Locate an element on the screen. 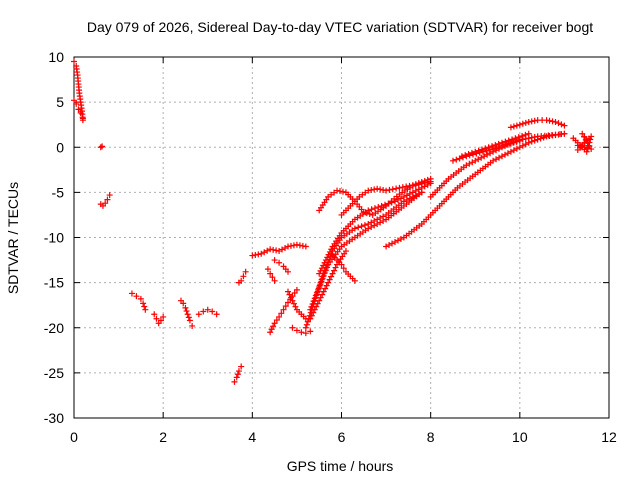  series-arc-low-rise is located at coordinates (328, 285).